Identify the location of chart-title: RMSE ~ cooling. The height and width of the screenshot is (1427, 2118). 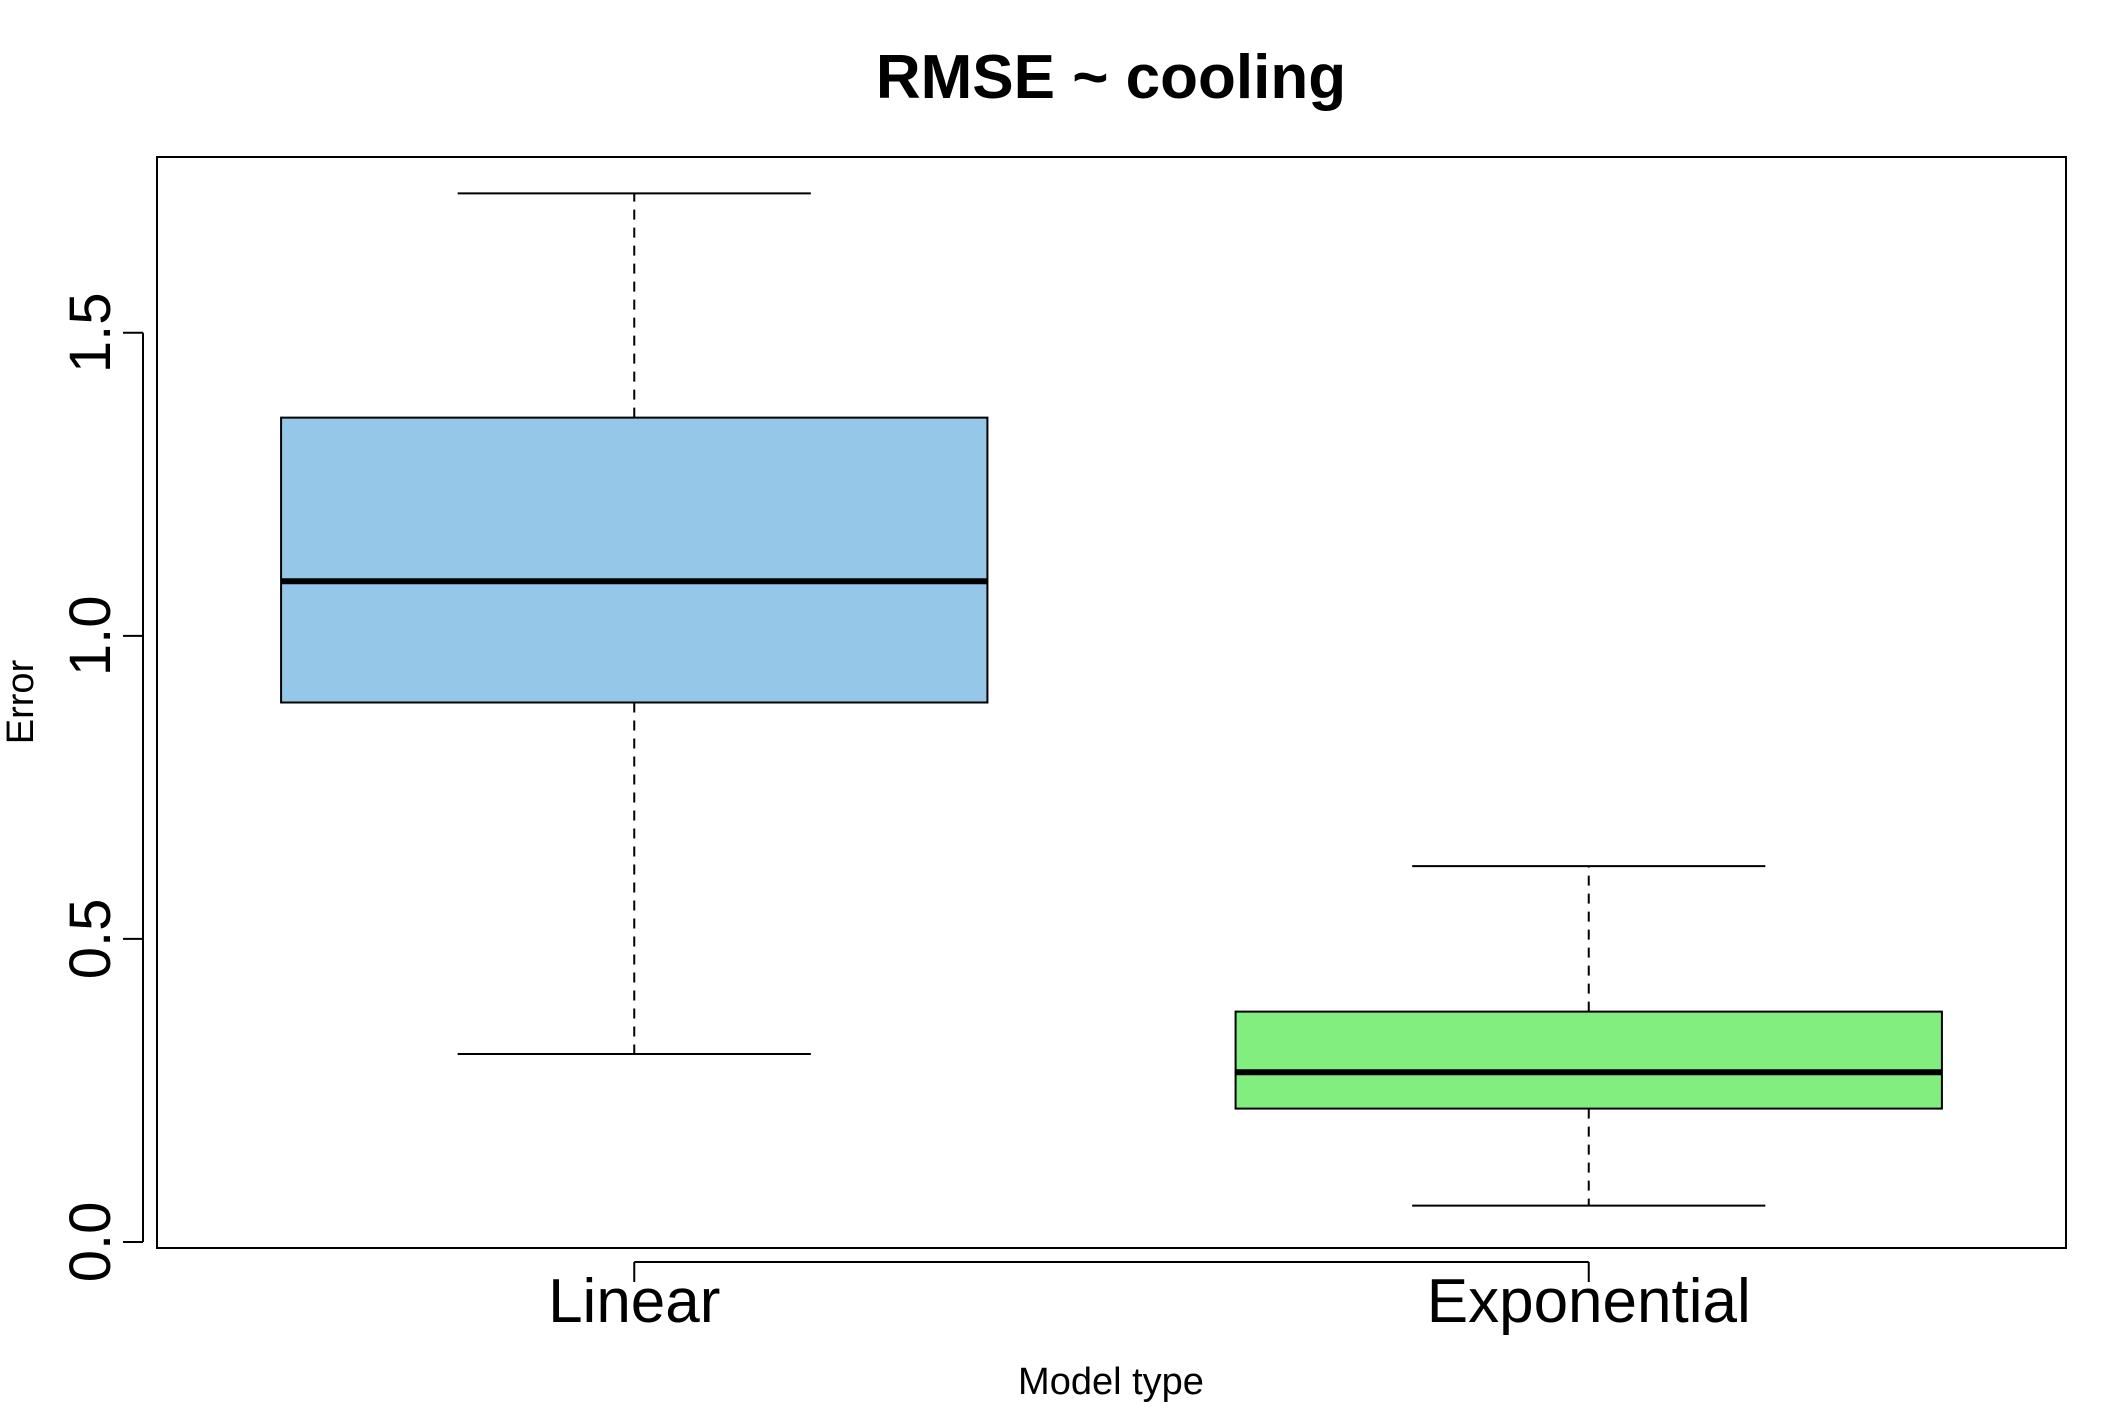
(1111, 77).